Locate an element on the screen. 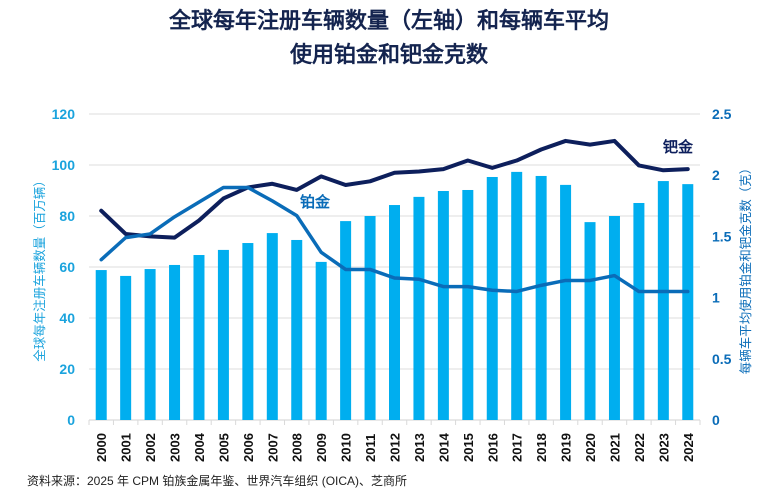  bar-2020 is located at coordinates (590, 321).